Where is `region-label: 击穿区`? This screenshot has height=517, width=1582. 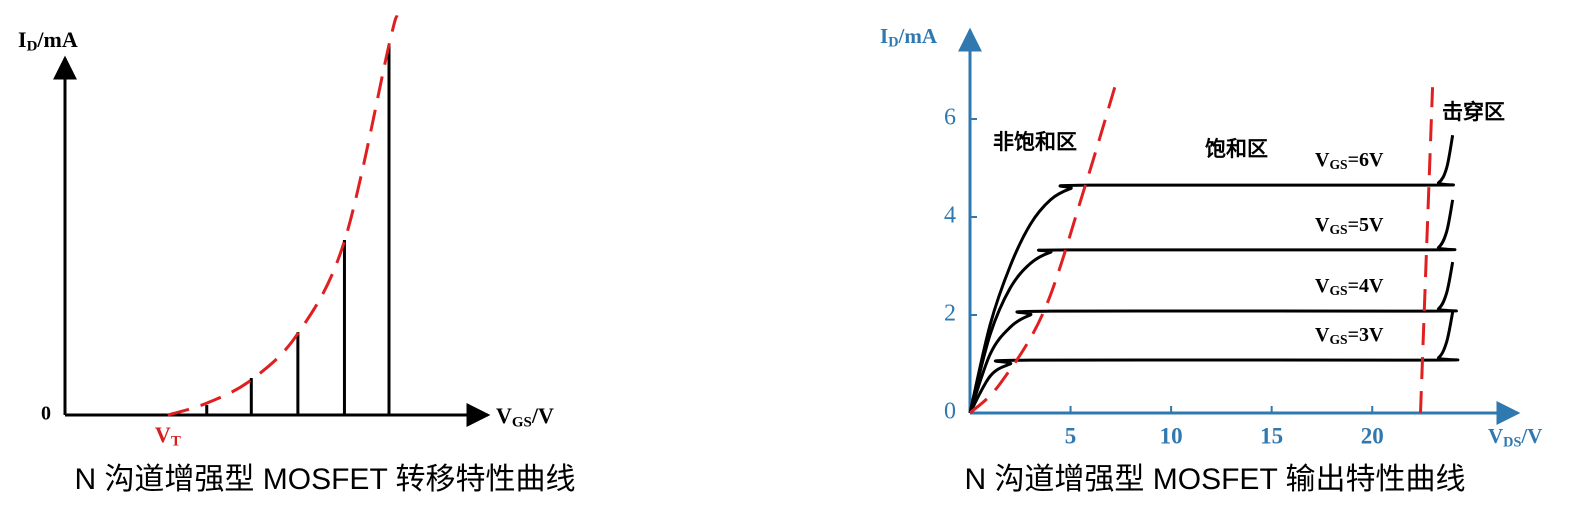
region-label: 击穿区 is located at coordinates (1473, 112).